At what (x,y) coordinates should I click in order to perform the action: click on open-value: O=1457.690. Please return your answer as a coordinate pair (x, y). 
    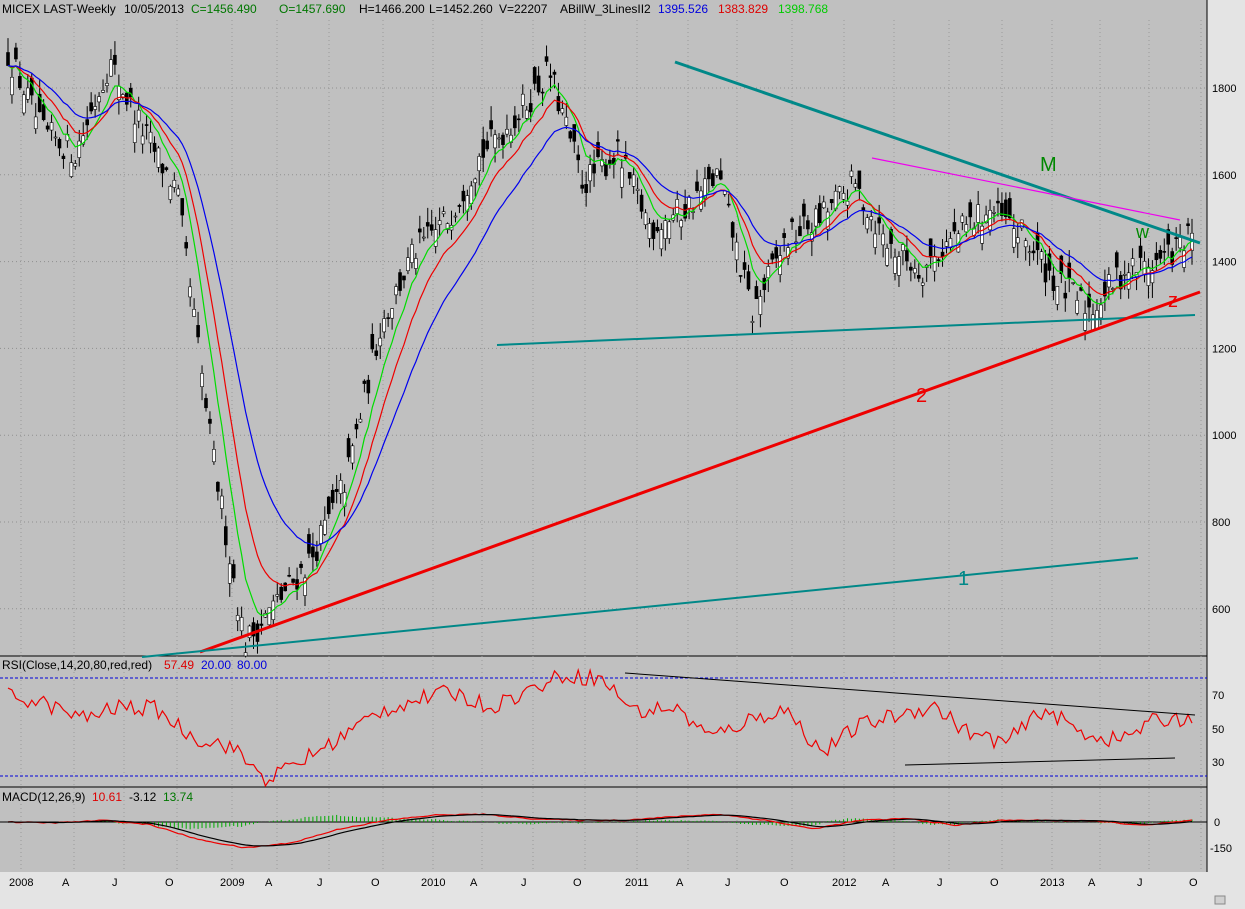
    Looking at the image, I should click on (312, 9).